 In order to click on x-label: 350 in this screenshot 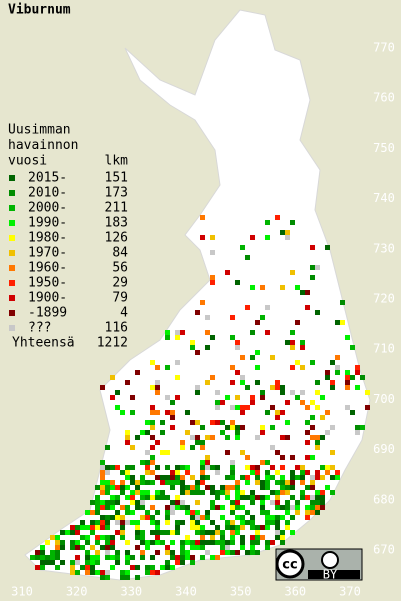, I will do `click(241, 592)`.